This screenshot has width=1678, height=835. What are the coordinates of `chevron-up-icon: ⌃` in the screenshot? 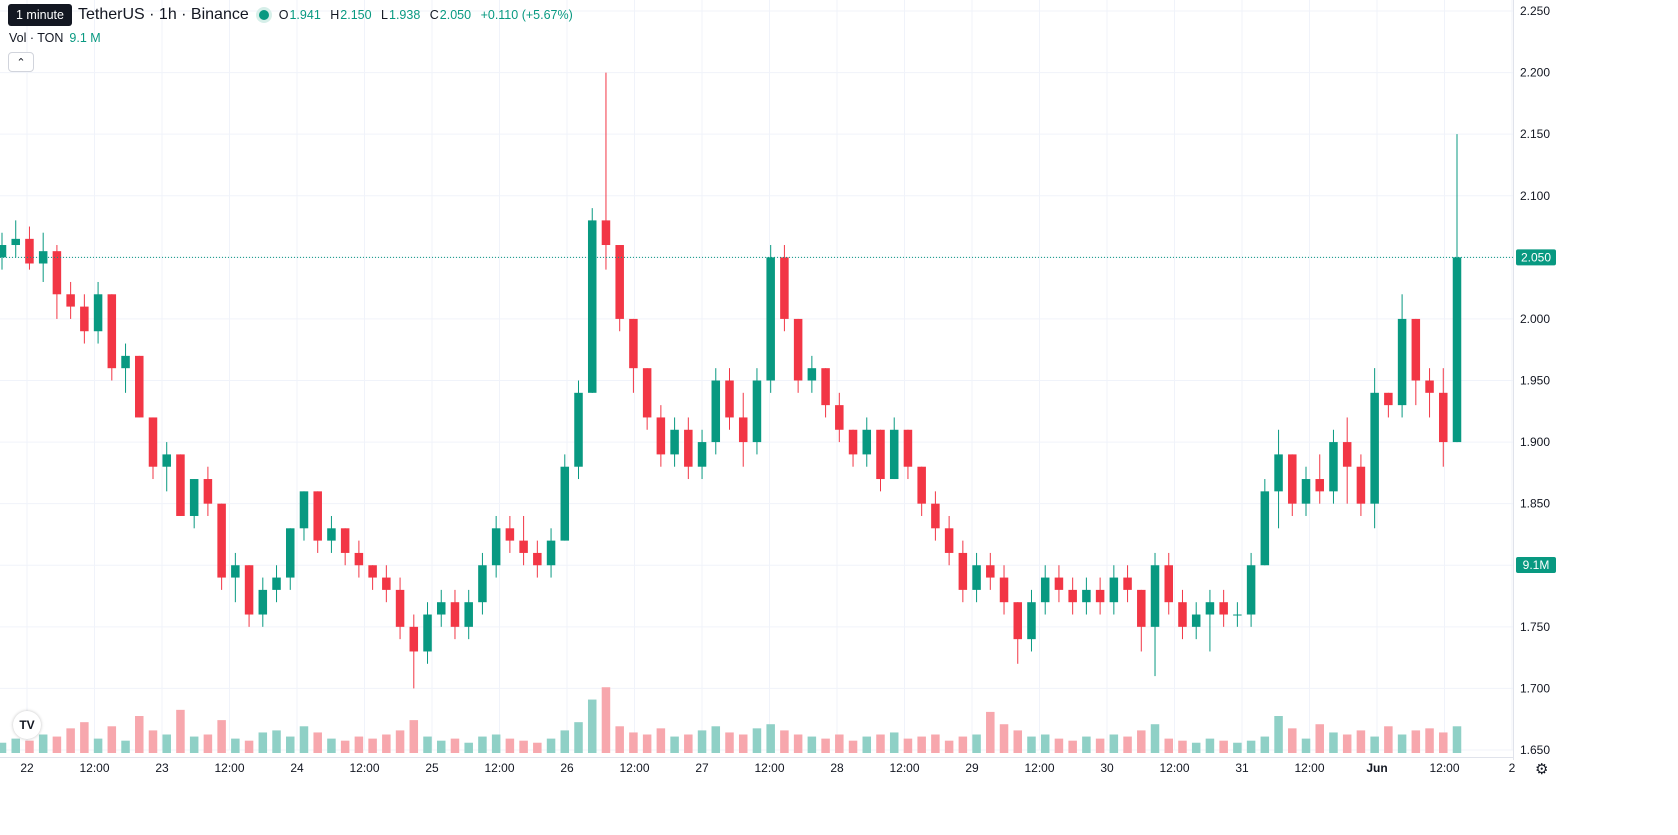 It's located at (21, 62).